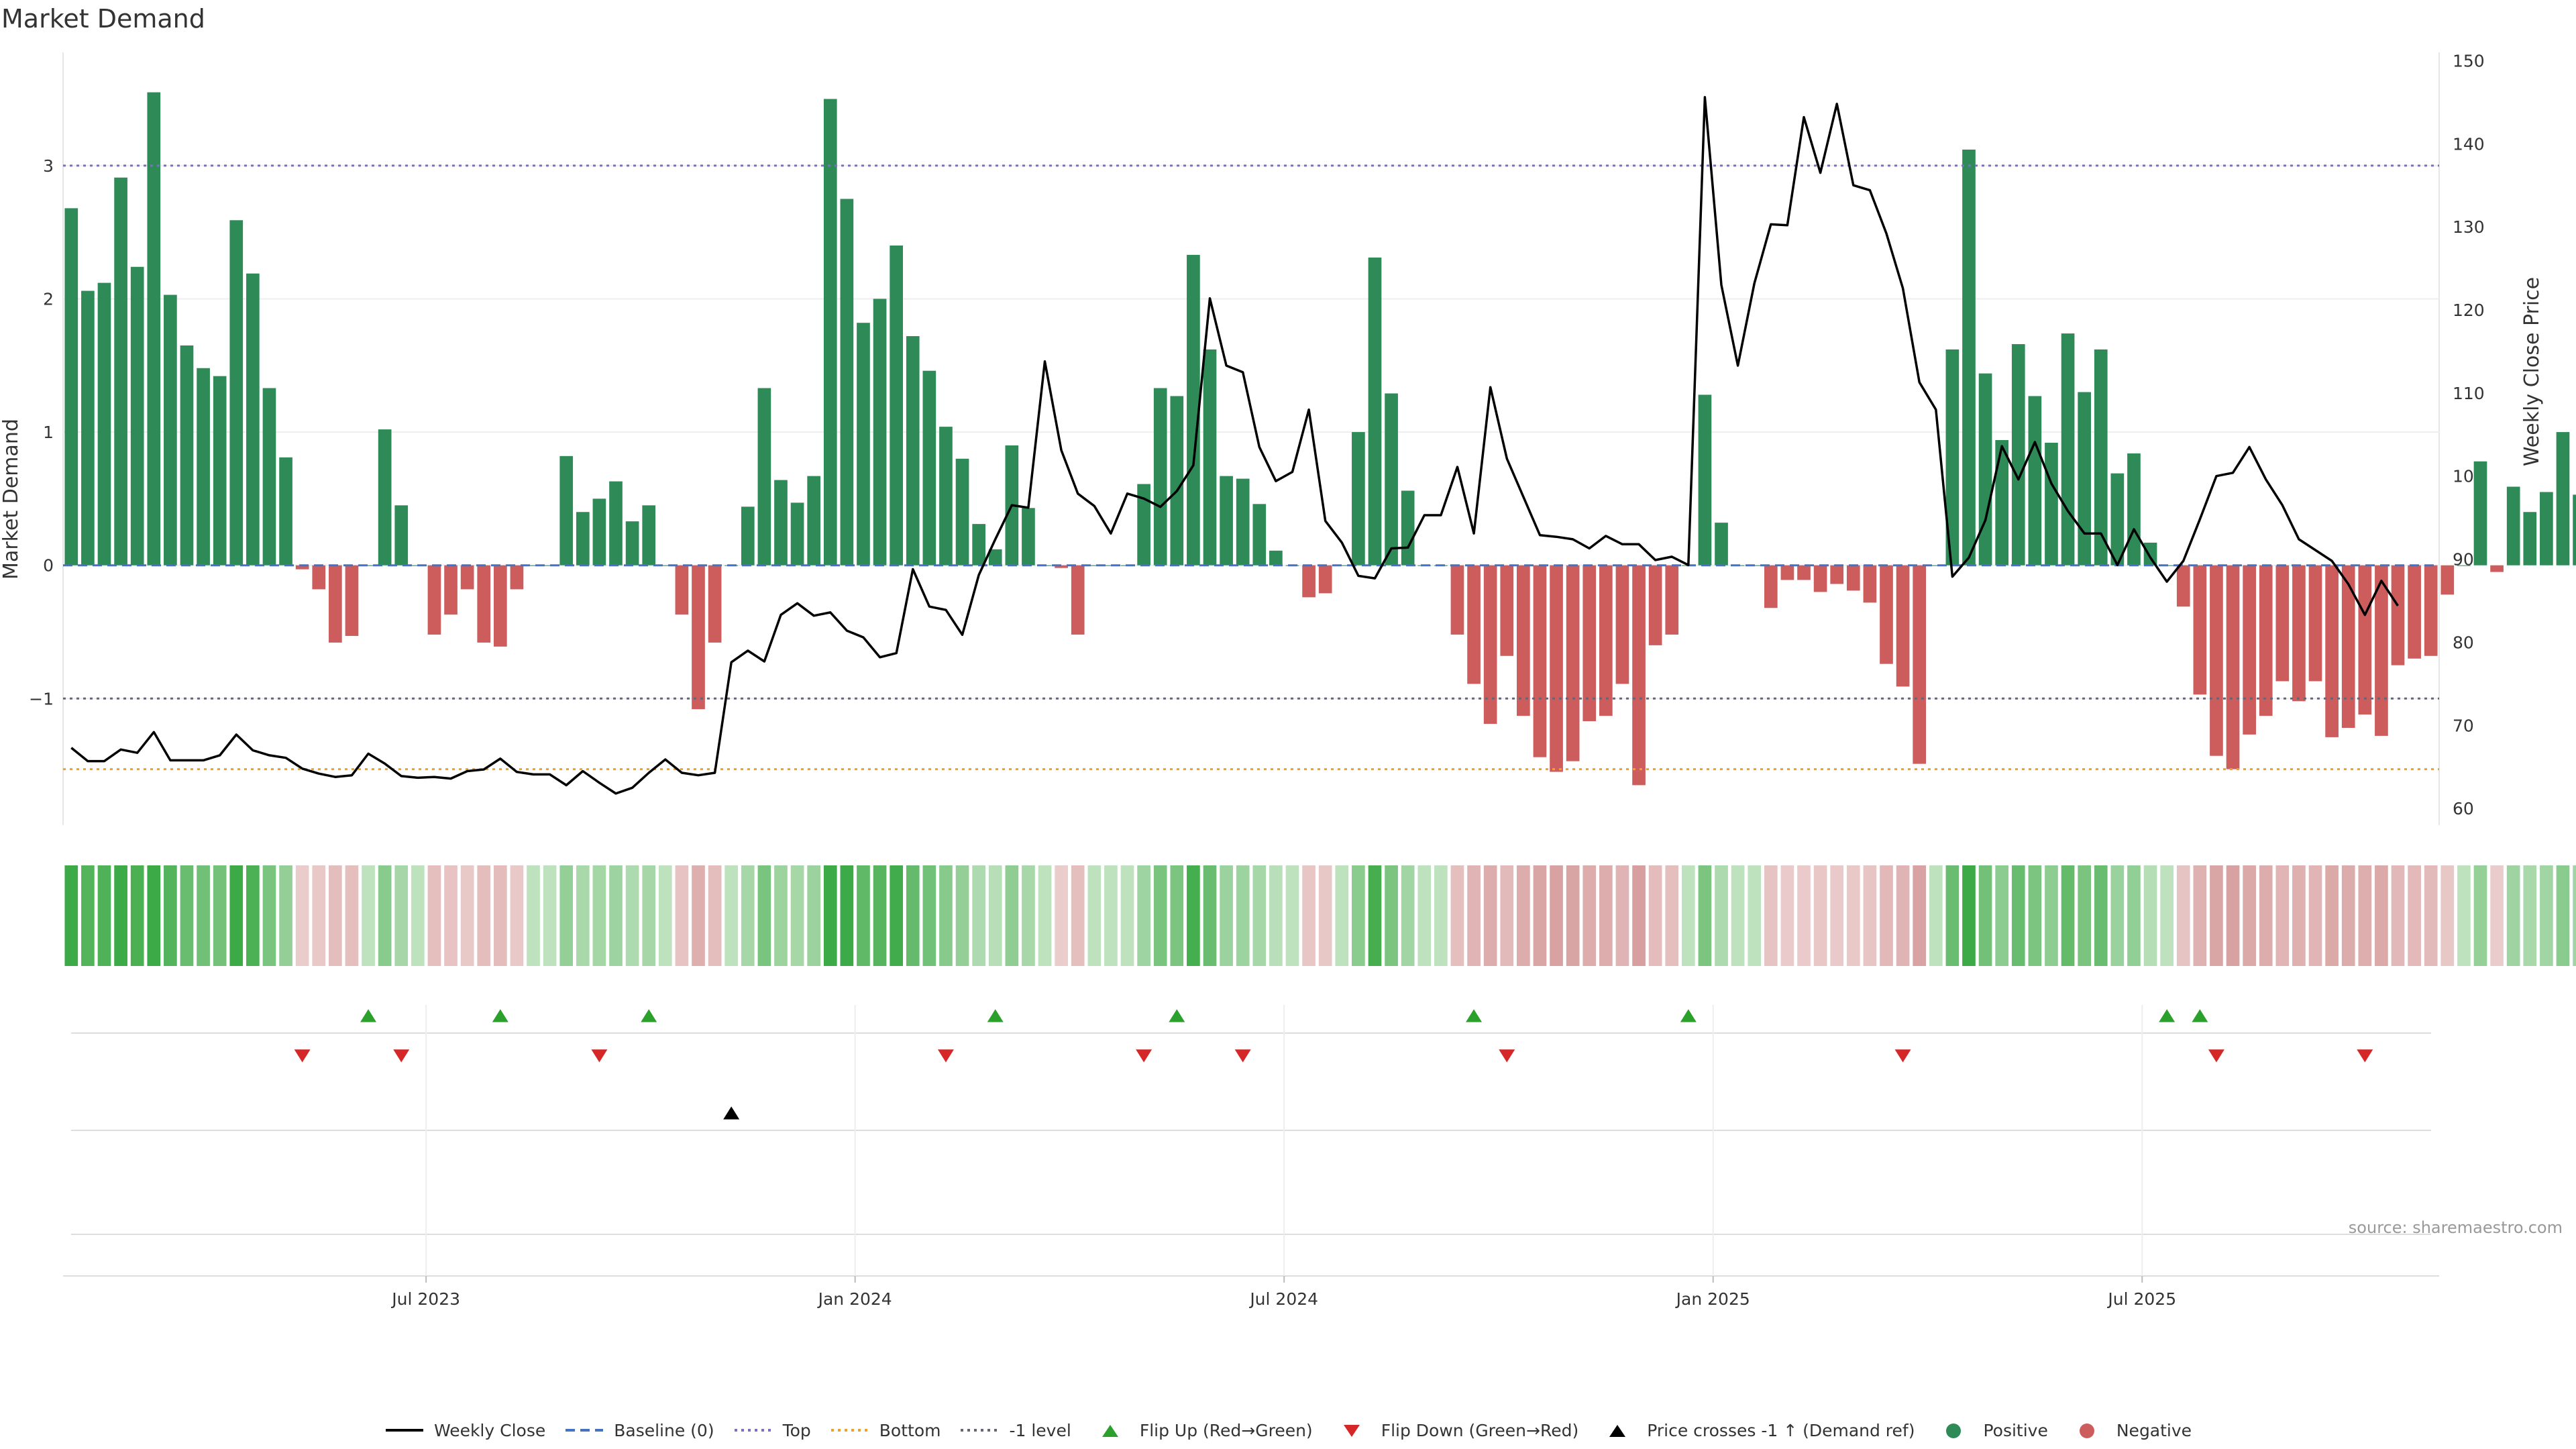  Describe the element at coordinates (2463, 560) in the screenshot. I see `y2-tick-label: 90` at that location.